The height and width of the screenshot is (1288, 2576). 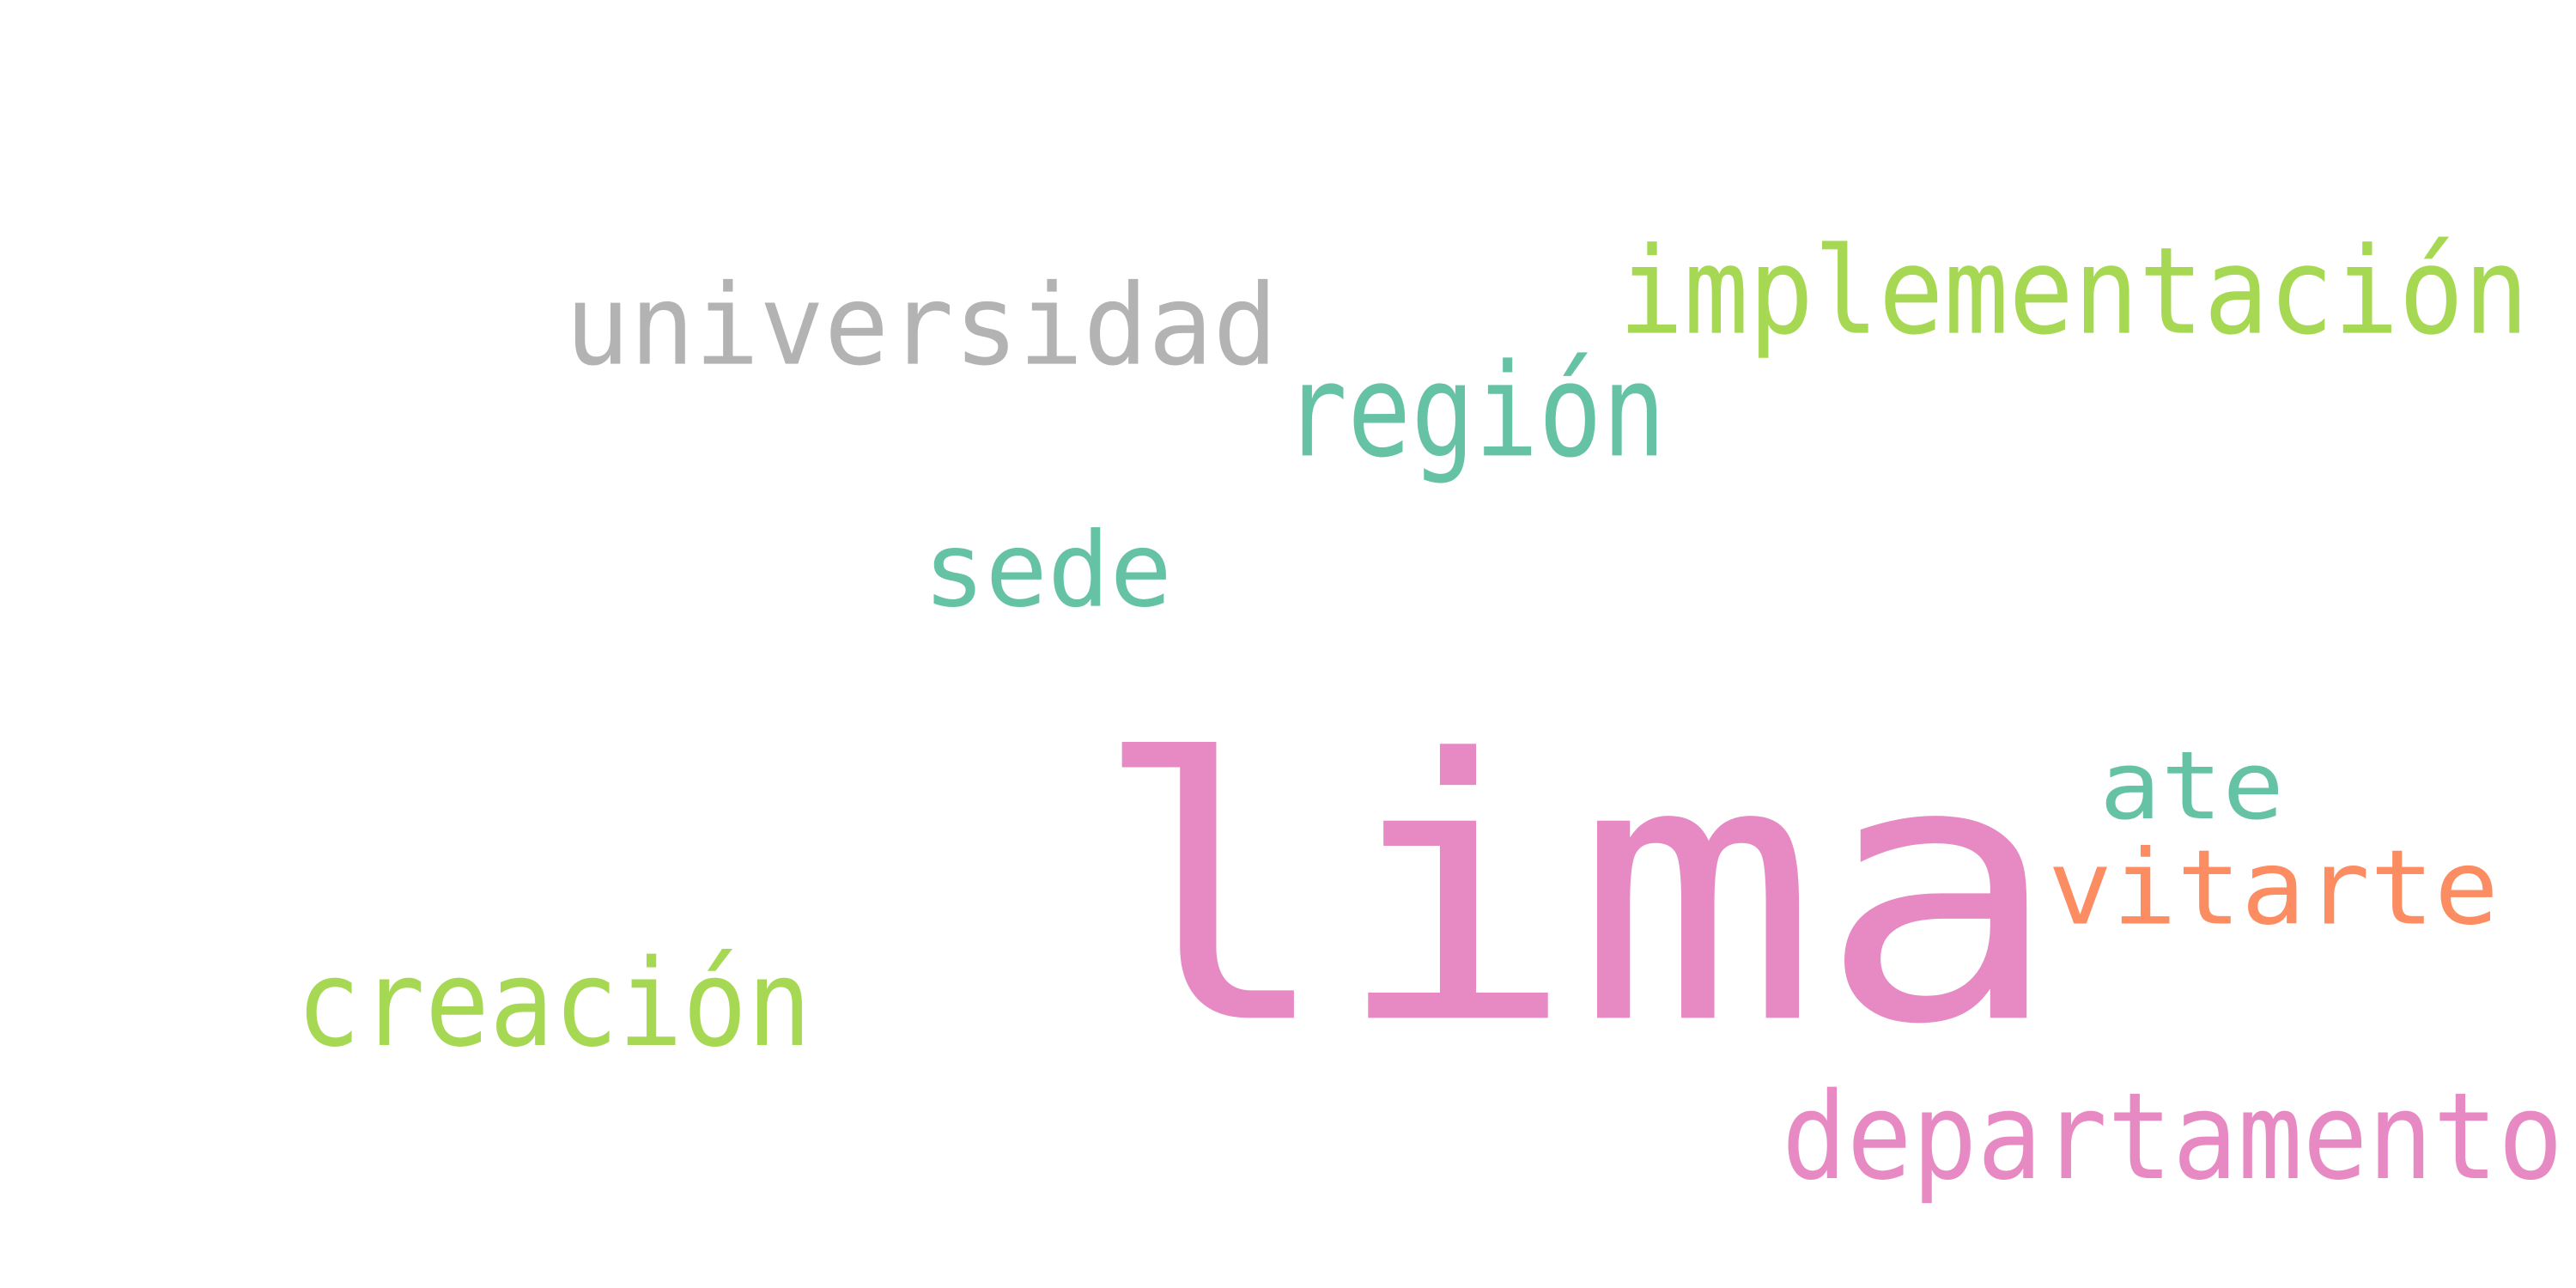 I want to click on word-creacion: creación, so click(x=554, y=1004).